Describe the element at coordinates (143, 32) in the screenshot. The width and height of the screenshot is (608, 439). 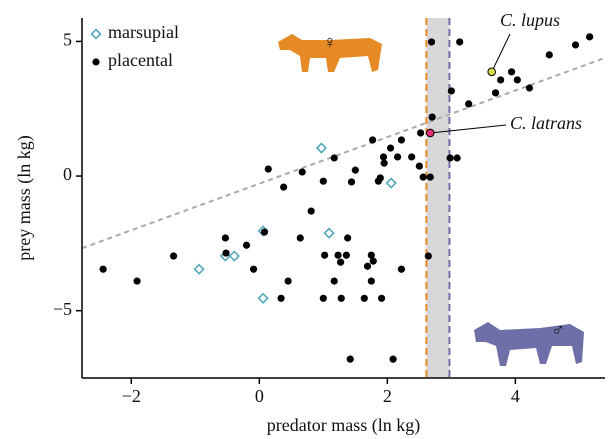
I see `legend-label: marsupial` at that location.